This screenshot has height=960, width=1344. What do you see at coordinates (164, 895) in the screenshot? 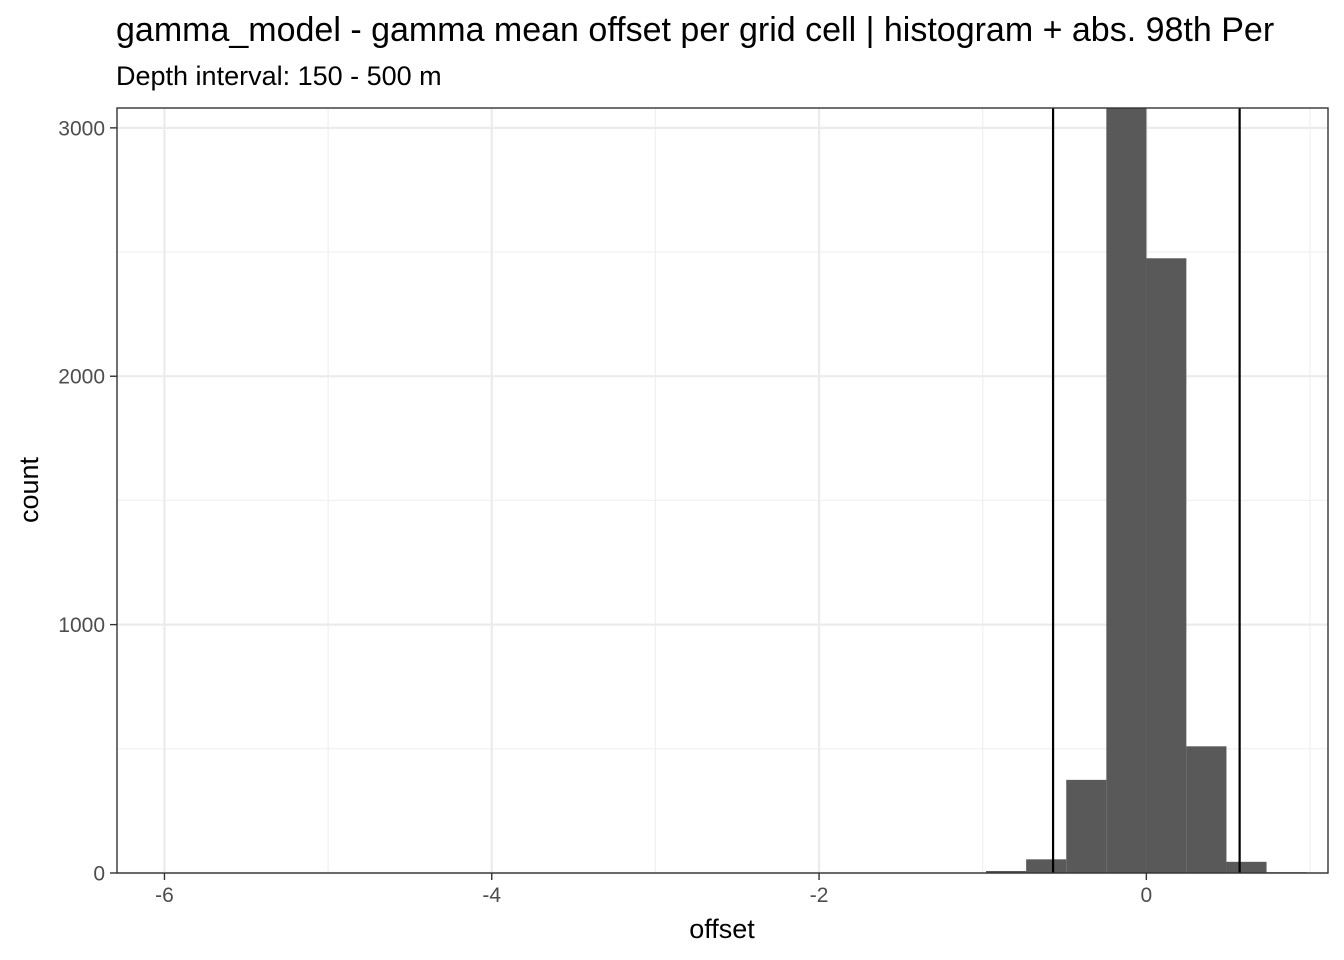
I see `x-tick-label: -6` at bounding box center [164, 895].